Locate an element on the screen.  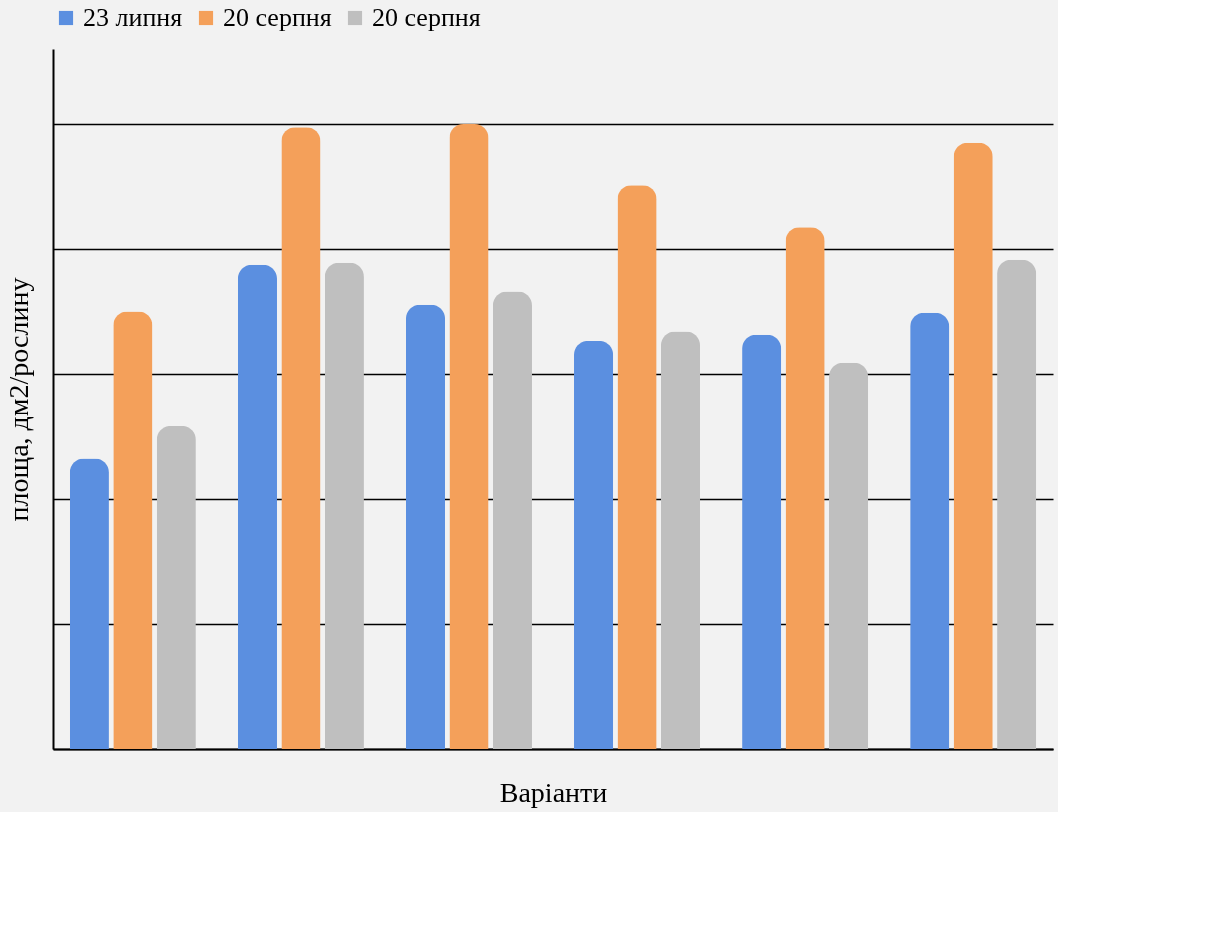
legend-label: 23 липня is located at coordinates (133, 17).